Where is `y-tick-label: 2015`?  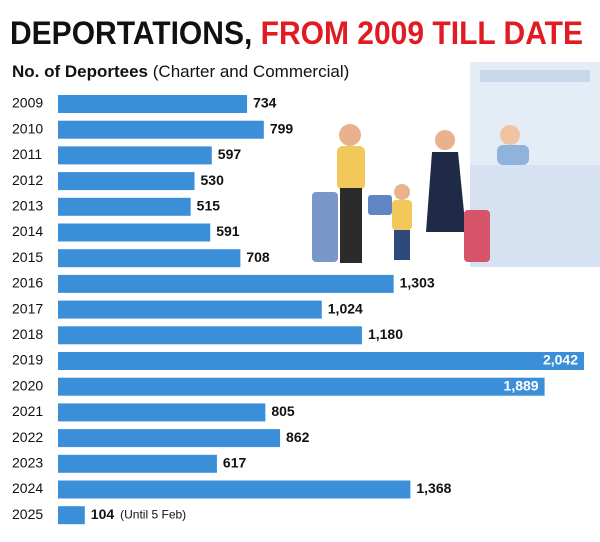 y-tick-label: 2015 is located at coordinates (27, 257).